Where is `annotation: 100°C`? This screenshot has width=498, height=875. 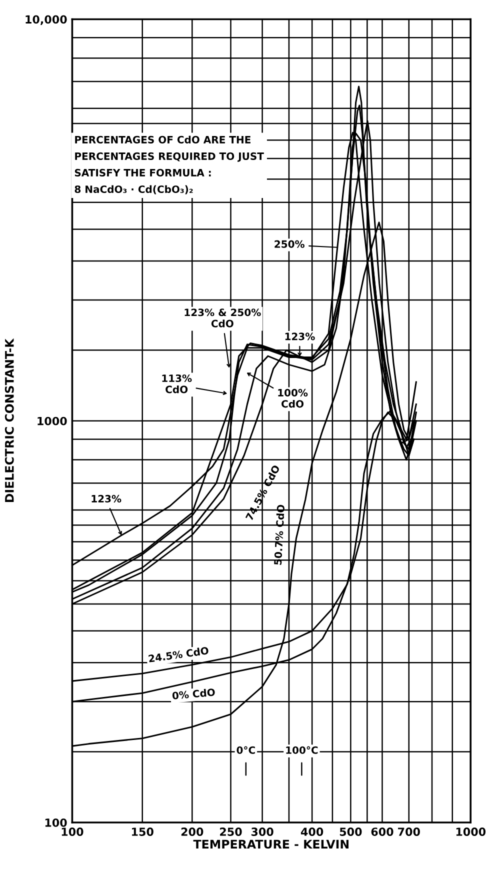
annotation: 100°C is located at coordinates (302, 750).